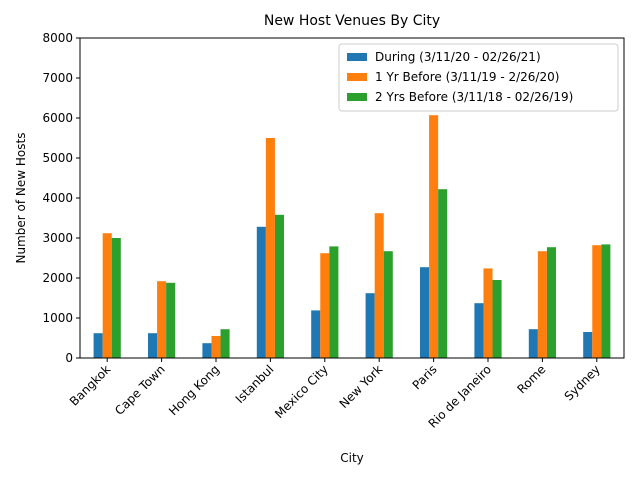 The image size is (640, 484). Describe the element at coordinates (425, 377) in the screenshot. I see `x-tick-label: Paris` at that location.